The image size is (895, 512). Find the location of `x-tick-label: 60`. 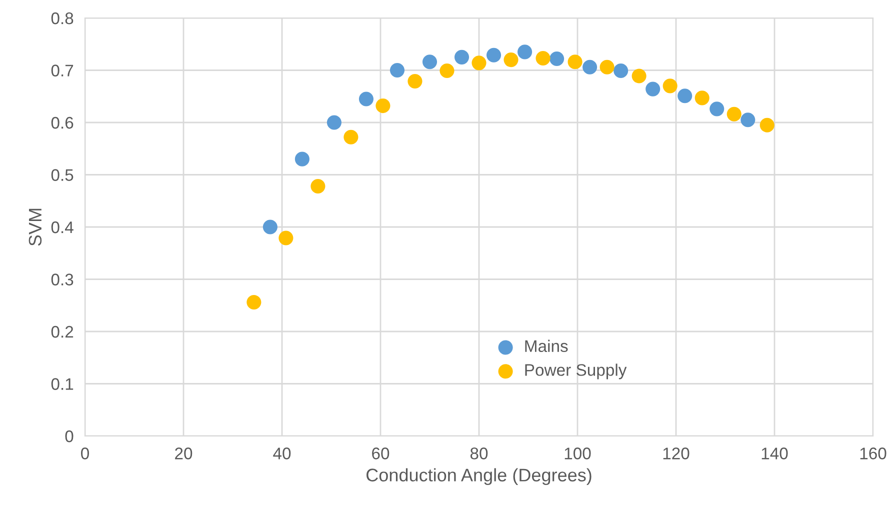

x-tick-label: 60 is located at coordinates (381, 454).